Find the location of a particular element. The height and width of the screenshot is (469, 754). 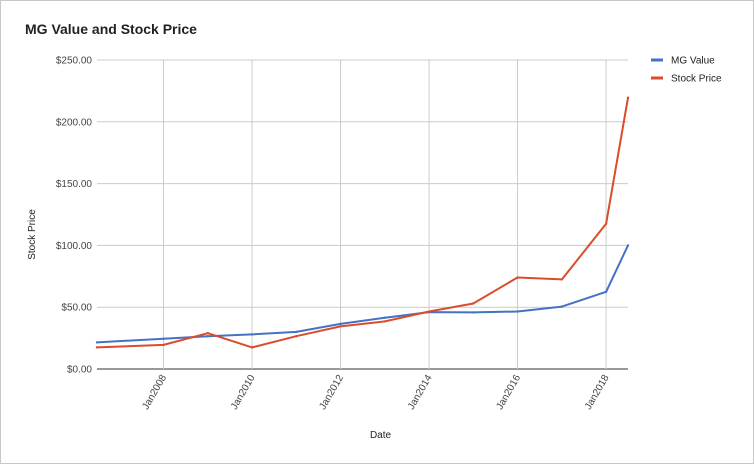

x-tick-label: Jan2012 is located at coordinates (331, 392).